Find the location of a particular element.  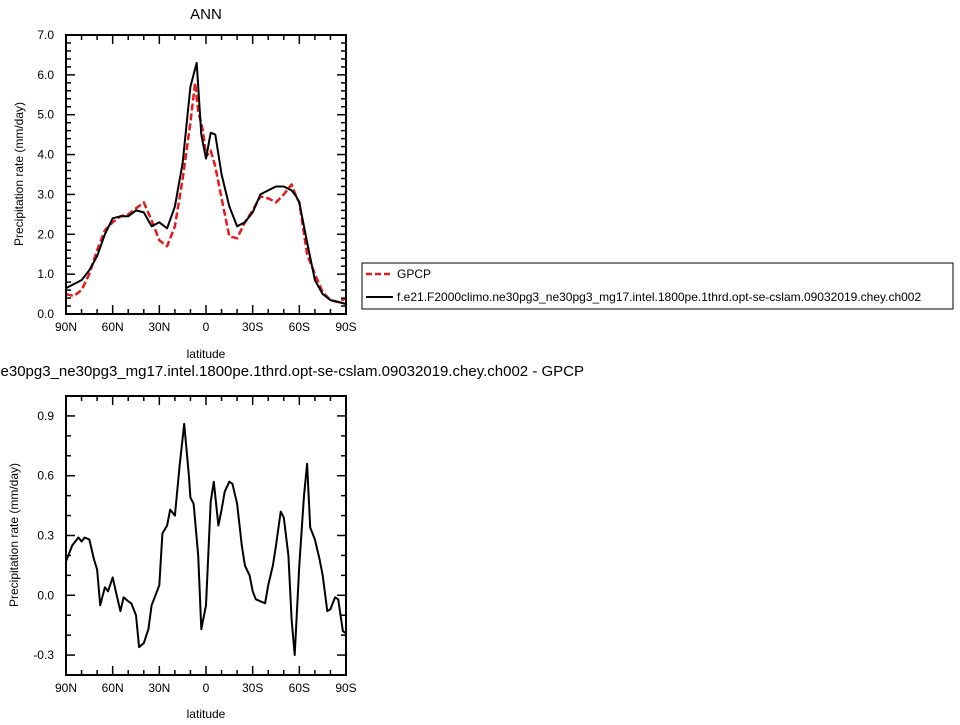

bottom-y-tick-label: 0.3 is located at coordinates (45, 536).